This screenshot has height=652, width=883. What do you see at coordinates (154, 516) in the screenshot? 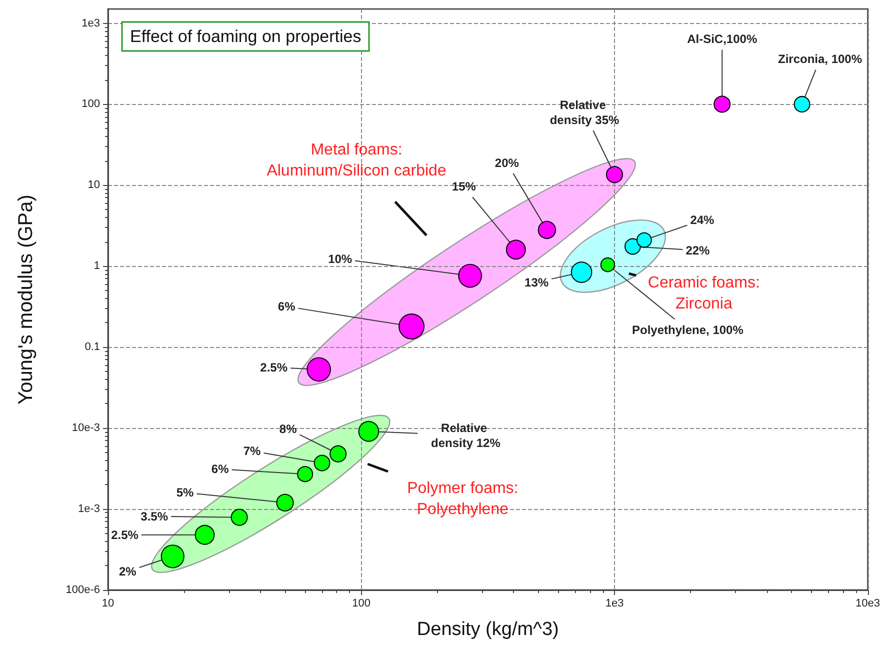
I see `annotation: 3.5%` at bounding box center [154, 516].